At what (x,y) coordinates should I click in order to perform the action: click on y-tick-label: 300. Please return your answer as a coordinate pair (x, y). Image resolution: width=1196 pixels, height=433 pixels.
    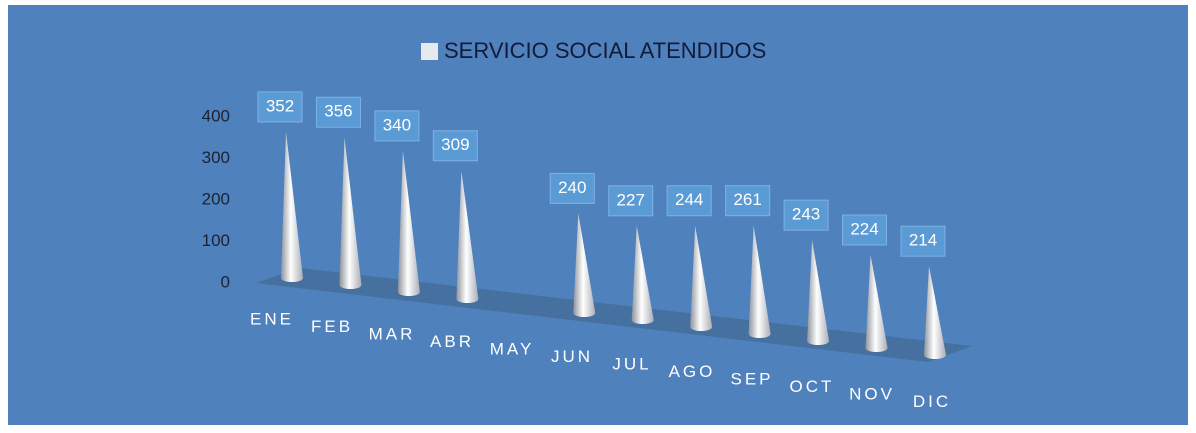
    Looking at the image, I should click on (216, 157).